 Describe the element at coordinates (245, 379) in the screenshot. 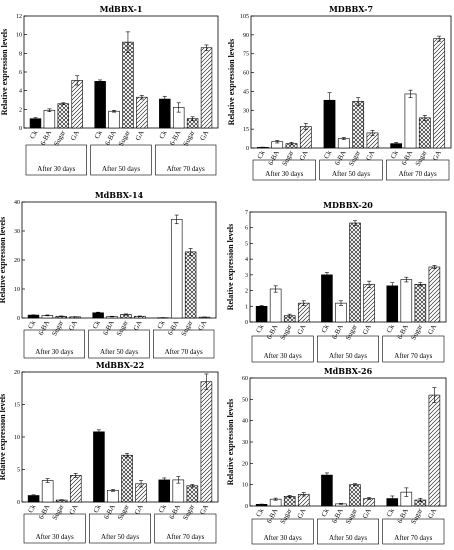

I see `y-tick-label: 60` at that location.